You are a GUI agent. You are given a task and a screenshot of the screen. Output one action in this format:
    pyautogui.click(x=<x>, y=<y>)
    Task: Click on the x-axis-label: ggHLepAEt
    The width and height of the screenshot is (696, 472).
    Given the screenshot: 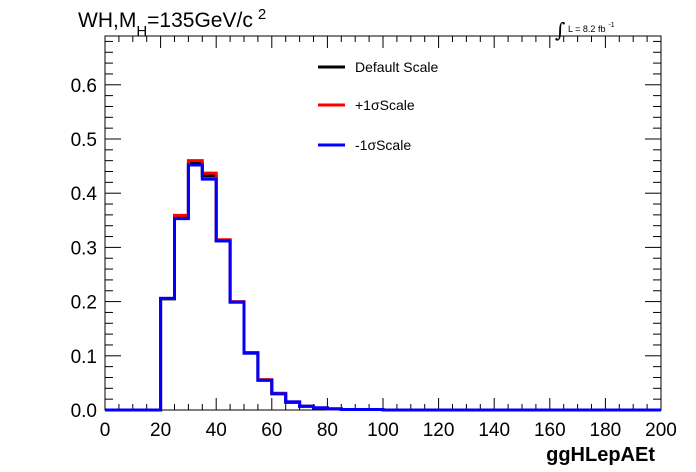 What is the action you would take?
    pyautogui.click(x=600, y=455)
    